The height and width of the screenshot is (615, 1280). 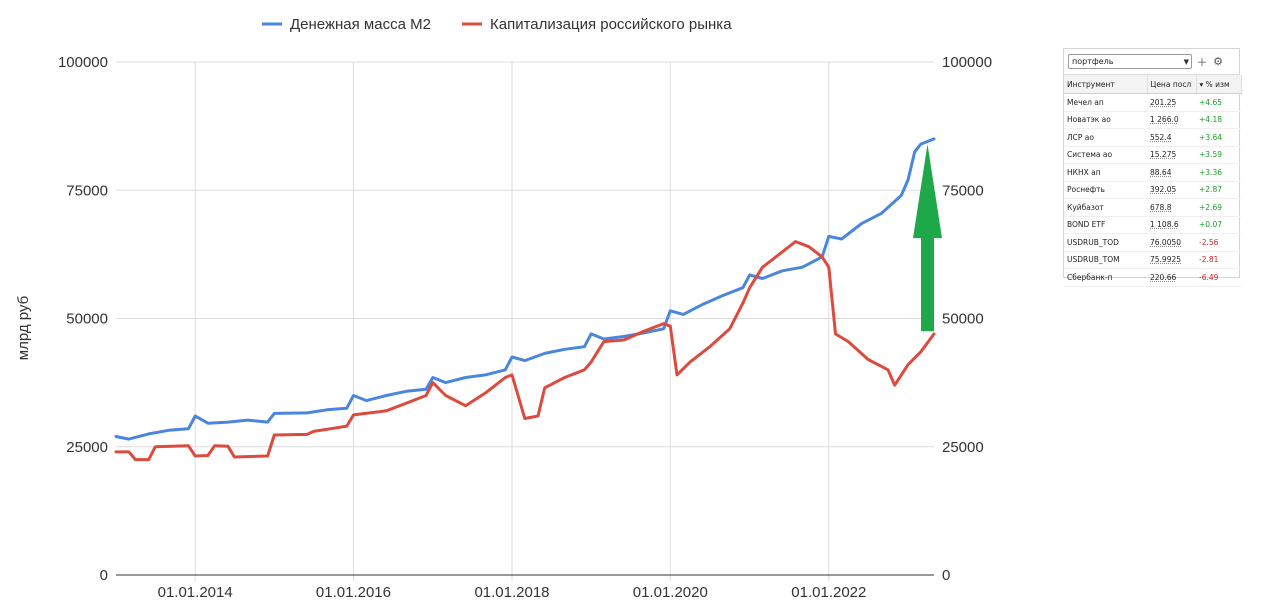 I want to click on price-change: -2.56, so click(x=1218, y=242).